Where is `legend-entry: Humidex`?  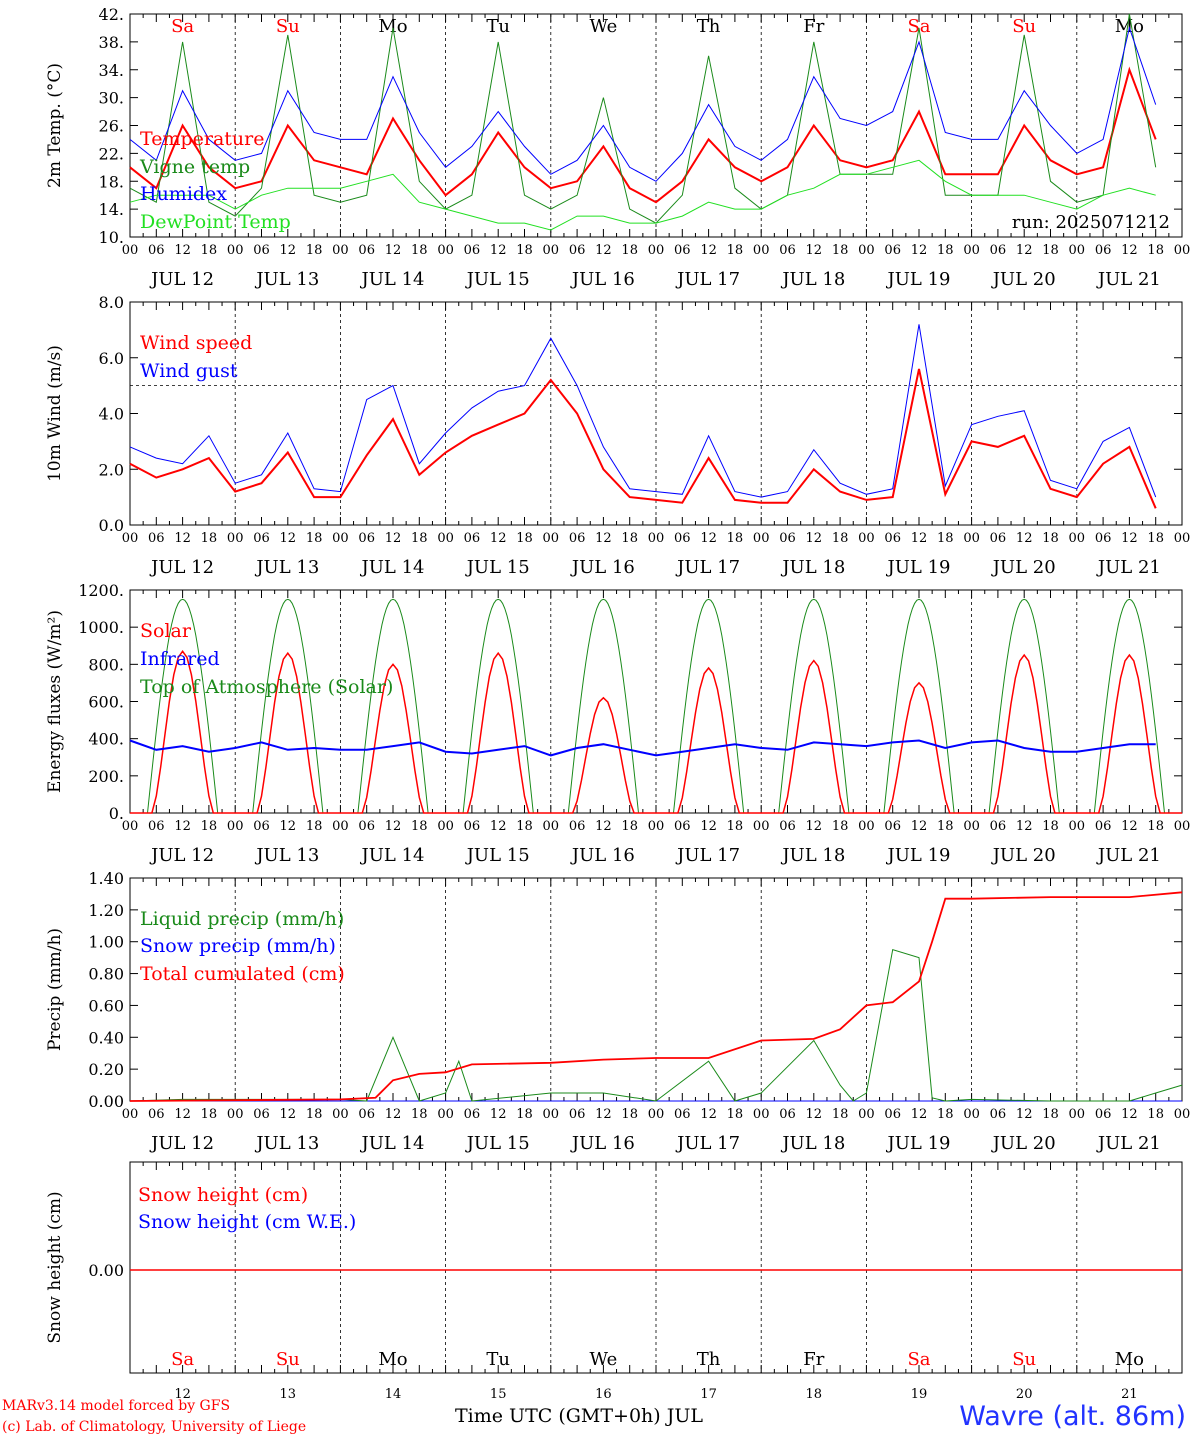
legend-entry: Humidex is located at coordinates (183, 194).